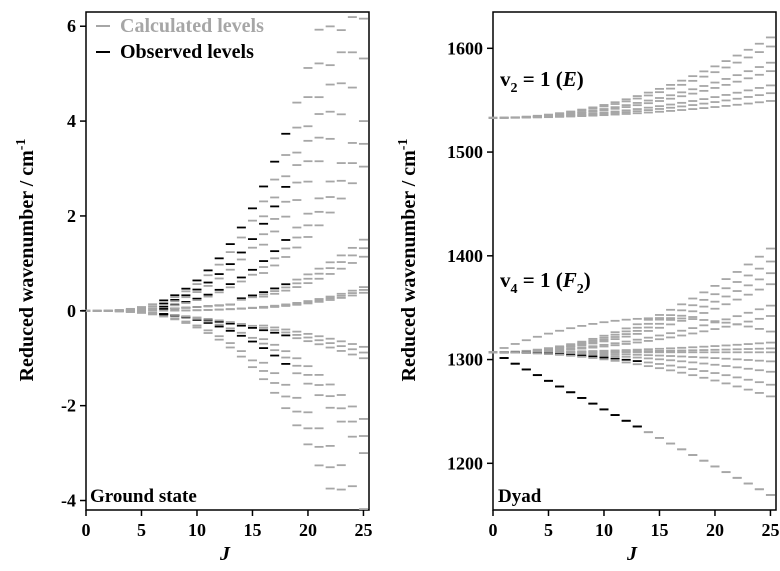 The image size is (780, 571). What do you see at coordinates (632, 554) in the screenshot?
I see `right-x-axis-title: J` at bounding box center [632, 554].